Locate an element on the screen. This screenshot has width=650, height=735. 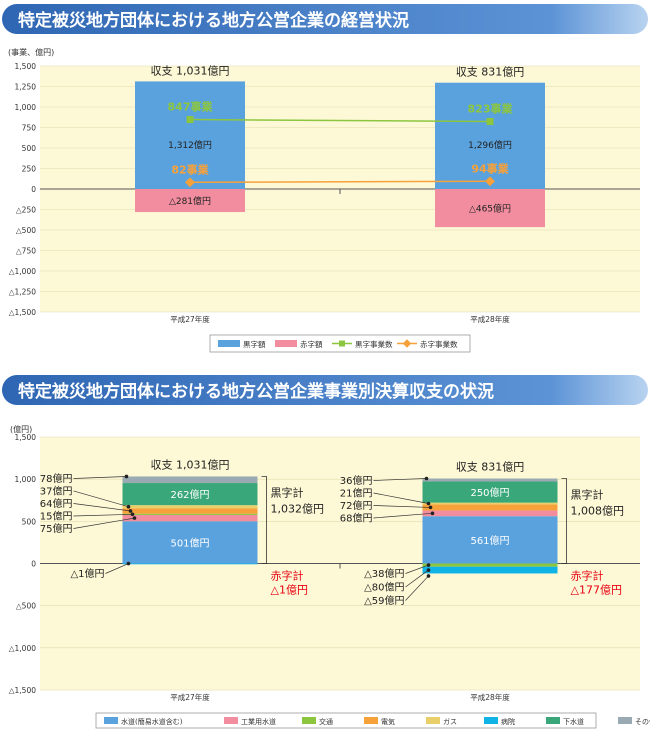
profit-total-value: 1,008億円 is located at coordinates (598, 510).